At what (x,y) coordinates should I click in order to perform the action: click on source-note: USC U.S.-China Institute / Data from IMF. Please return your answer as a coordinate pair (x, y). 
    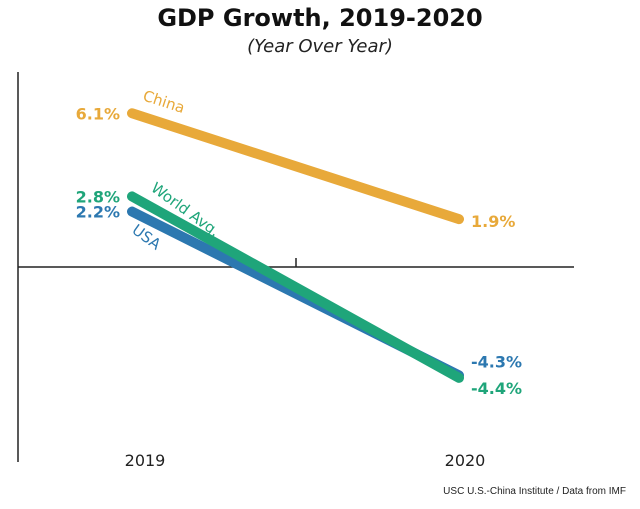
    Looking at the image, I should click on (534, 491).